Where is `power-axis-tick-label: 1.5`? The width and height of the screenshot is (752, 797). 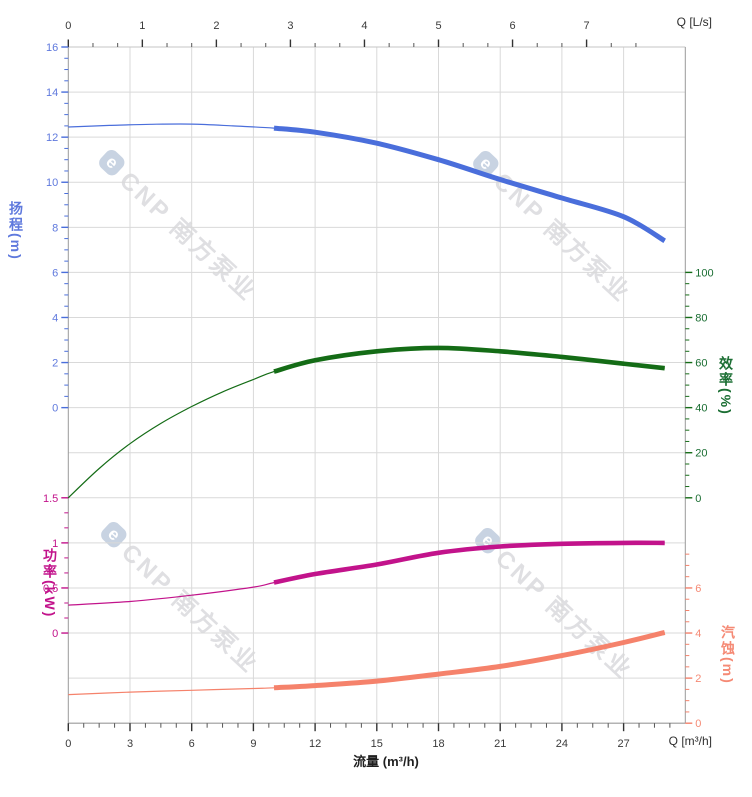
power-axis-tick-label: 1.5 is located at coordinates (50, 499).